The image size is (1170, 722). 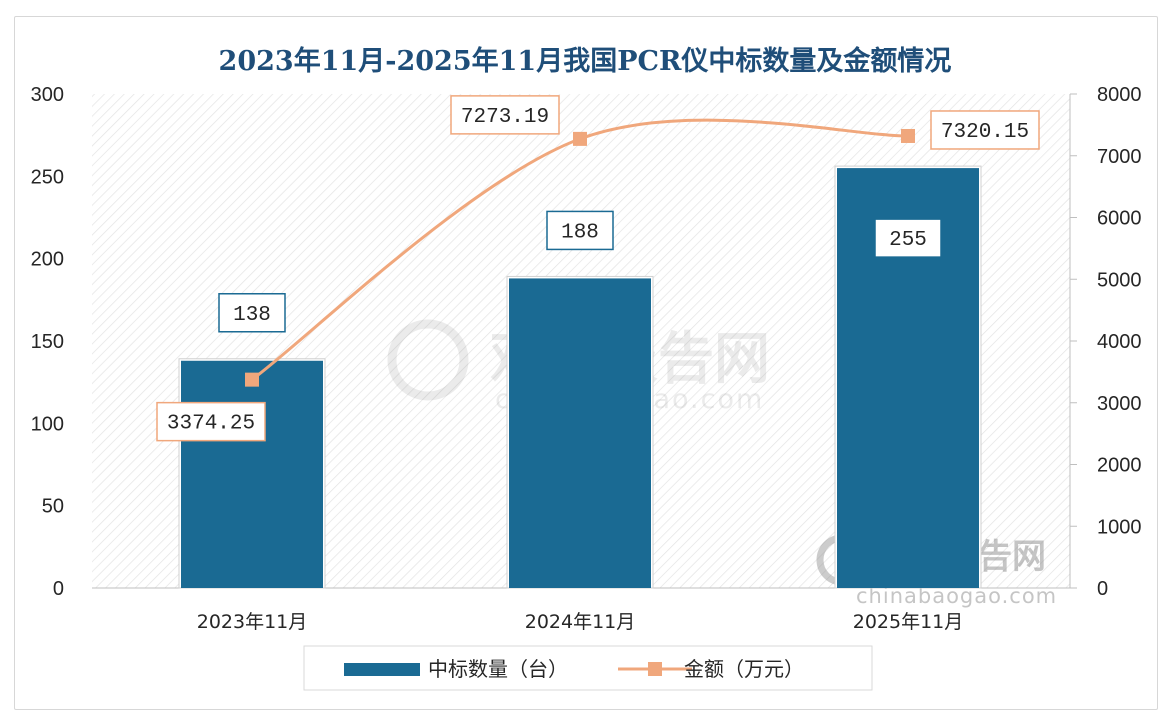 I want to click on y-right-tick-label: 4000, so click(x=1119, y=342).